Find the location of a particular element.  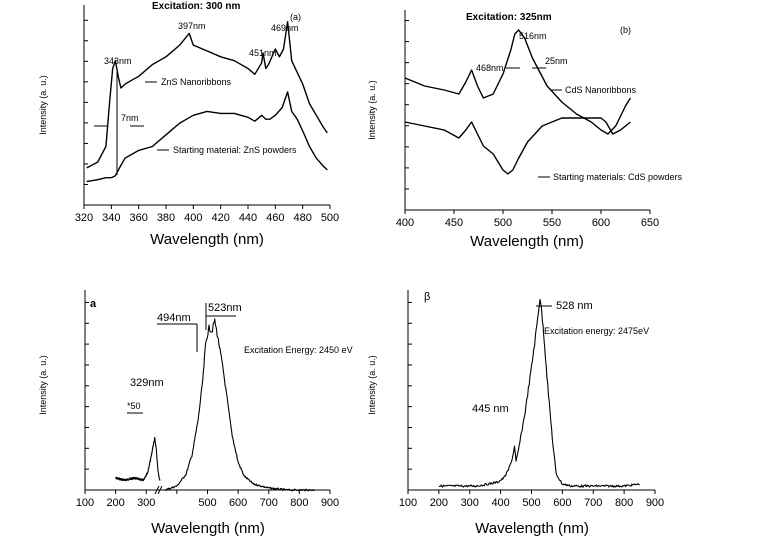

panel-d-x-label: Wavelength (nm) is located at coordinates (532, 528).